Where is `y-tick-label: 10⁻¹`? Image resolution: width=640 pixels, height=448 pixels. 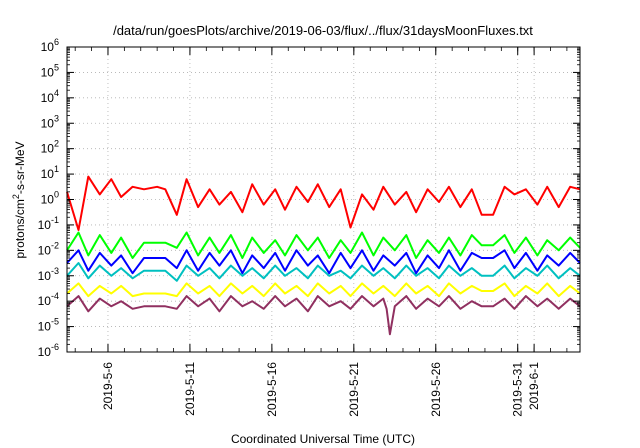
y-tick-label: 10⁻¹ is located at coordinates (48, 223).